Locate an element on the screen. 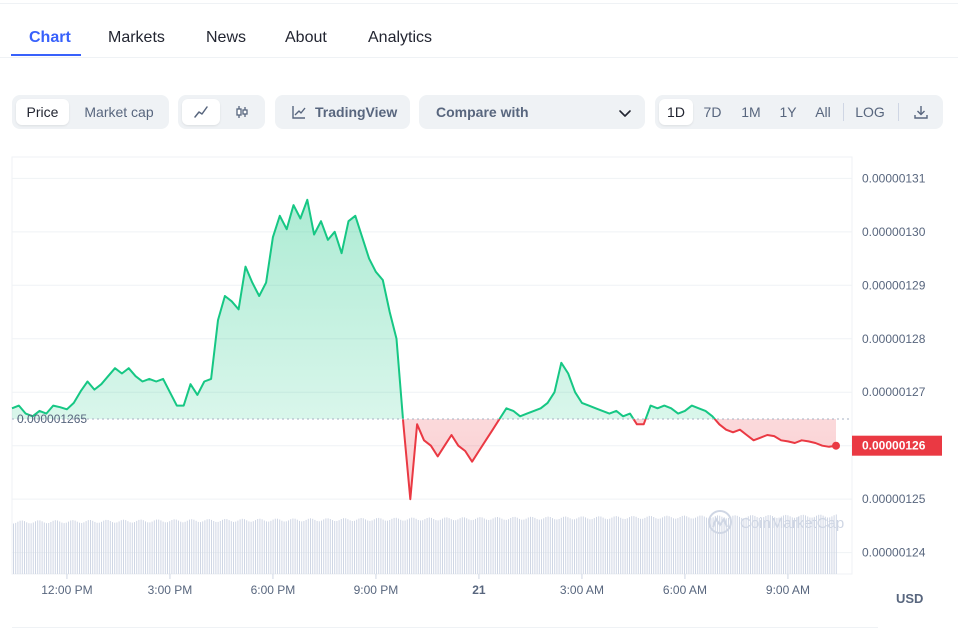 Image resolution: width=958 pixels, height=636 pixels. log-scale-button: LOG is located at coordinates (870, 112).